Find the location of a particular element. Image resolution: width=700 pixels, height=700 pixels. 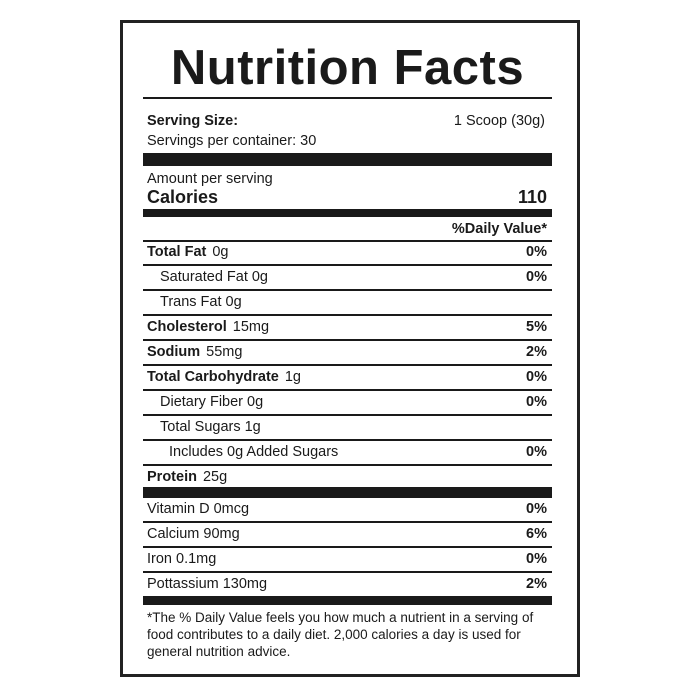

nutrient-name: Includes 0g Added Sugars is located at coordinates (254, 452).